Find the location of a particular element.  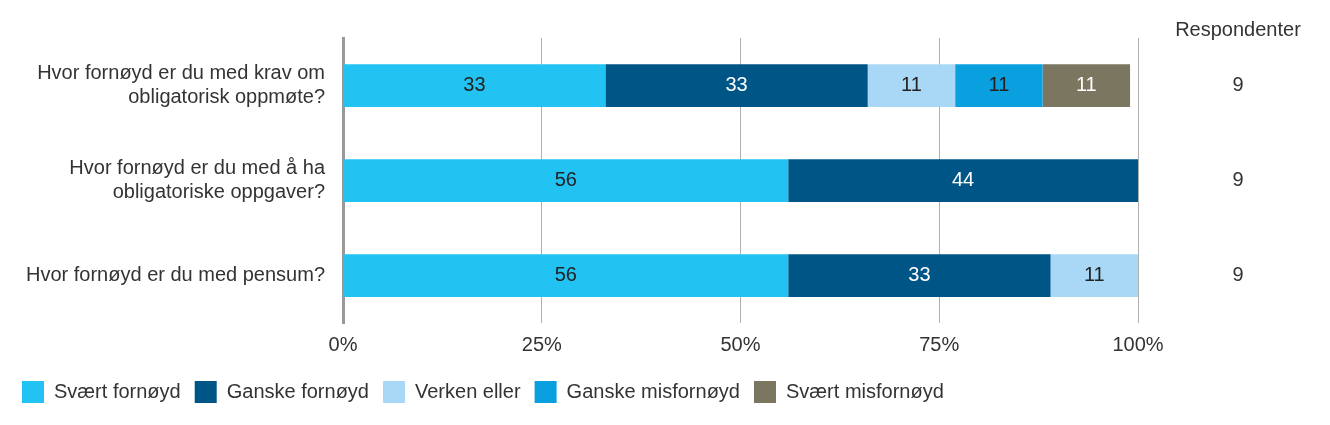

data-label: 44 is located at coordinates (963, 179).